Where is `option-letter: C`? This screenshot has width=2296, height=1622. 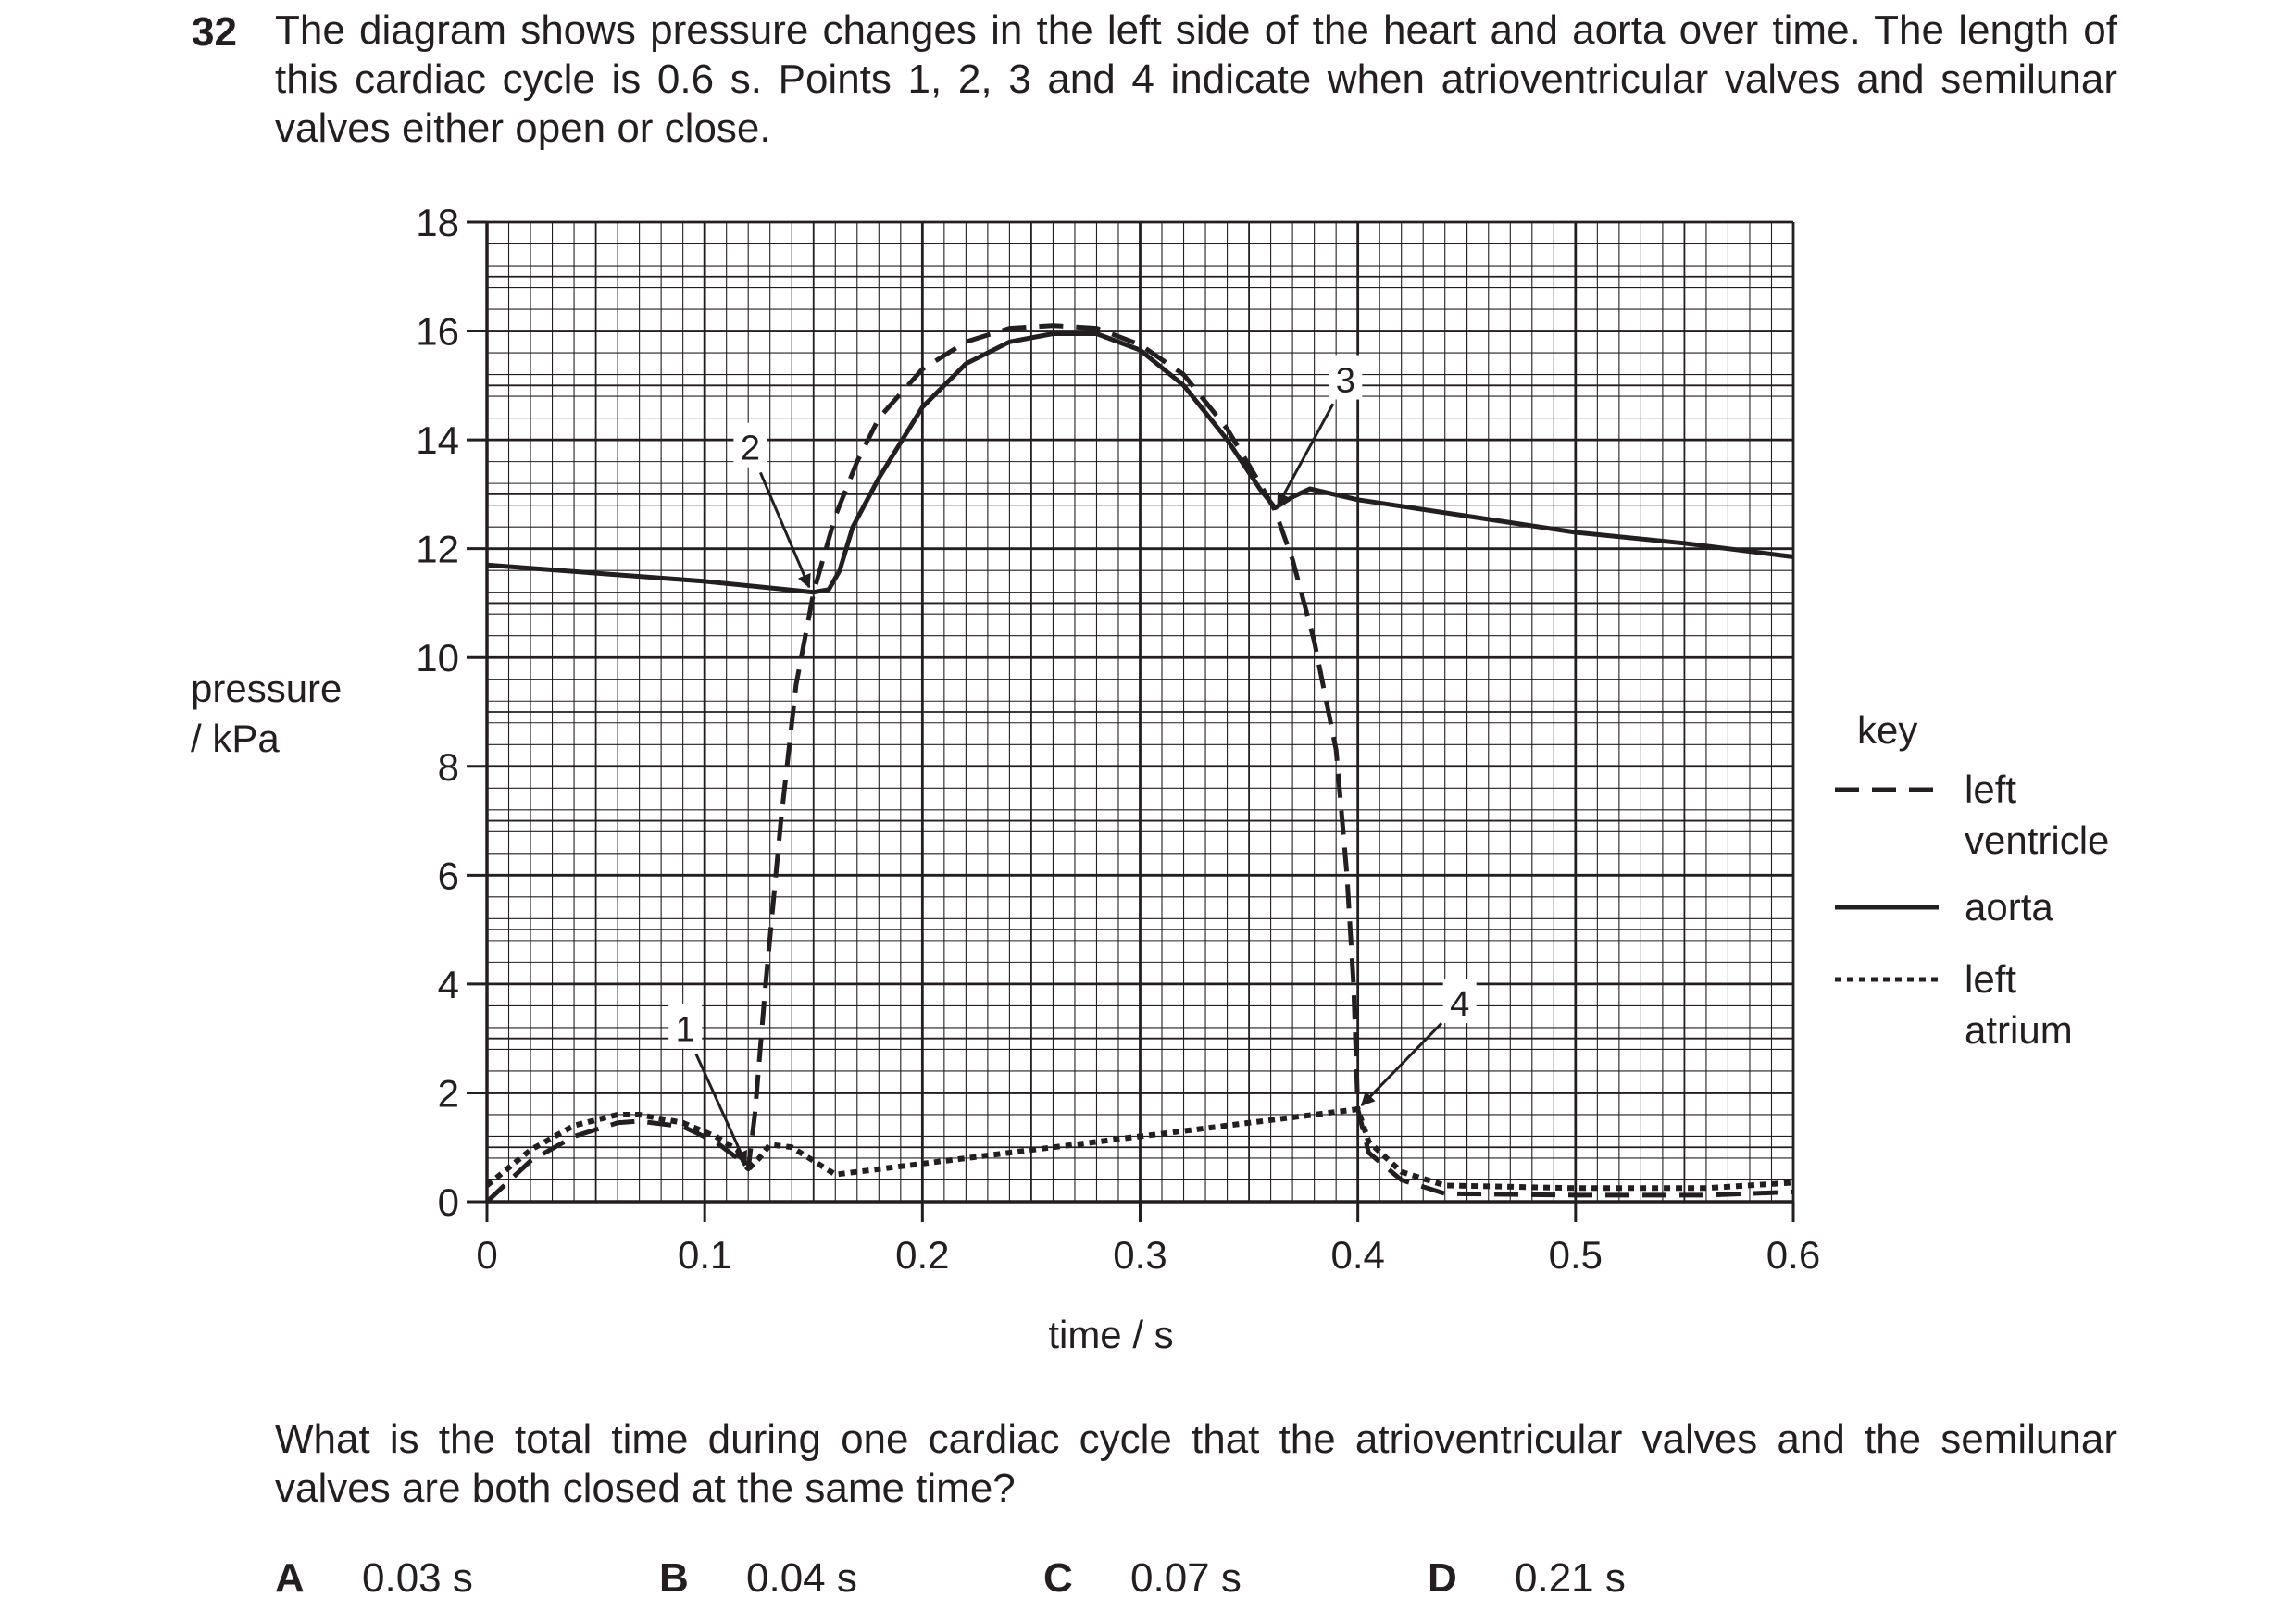 option-letter: C is located at coordinates (1058, 1578).